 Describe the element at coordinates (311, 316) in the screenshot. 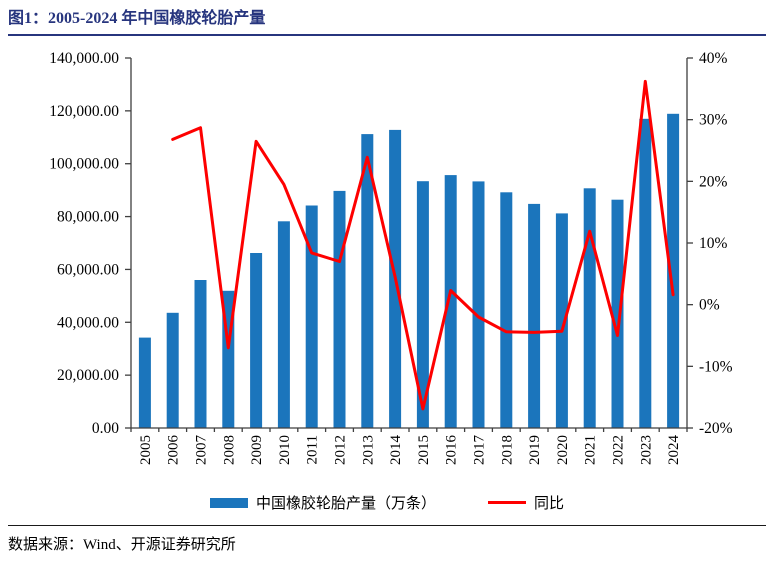

I see `bar-2011` at that location.